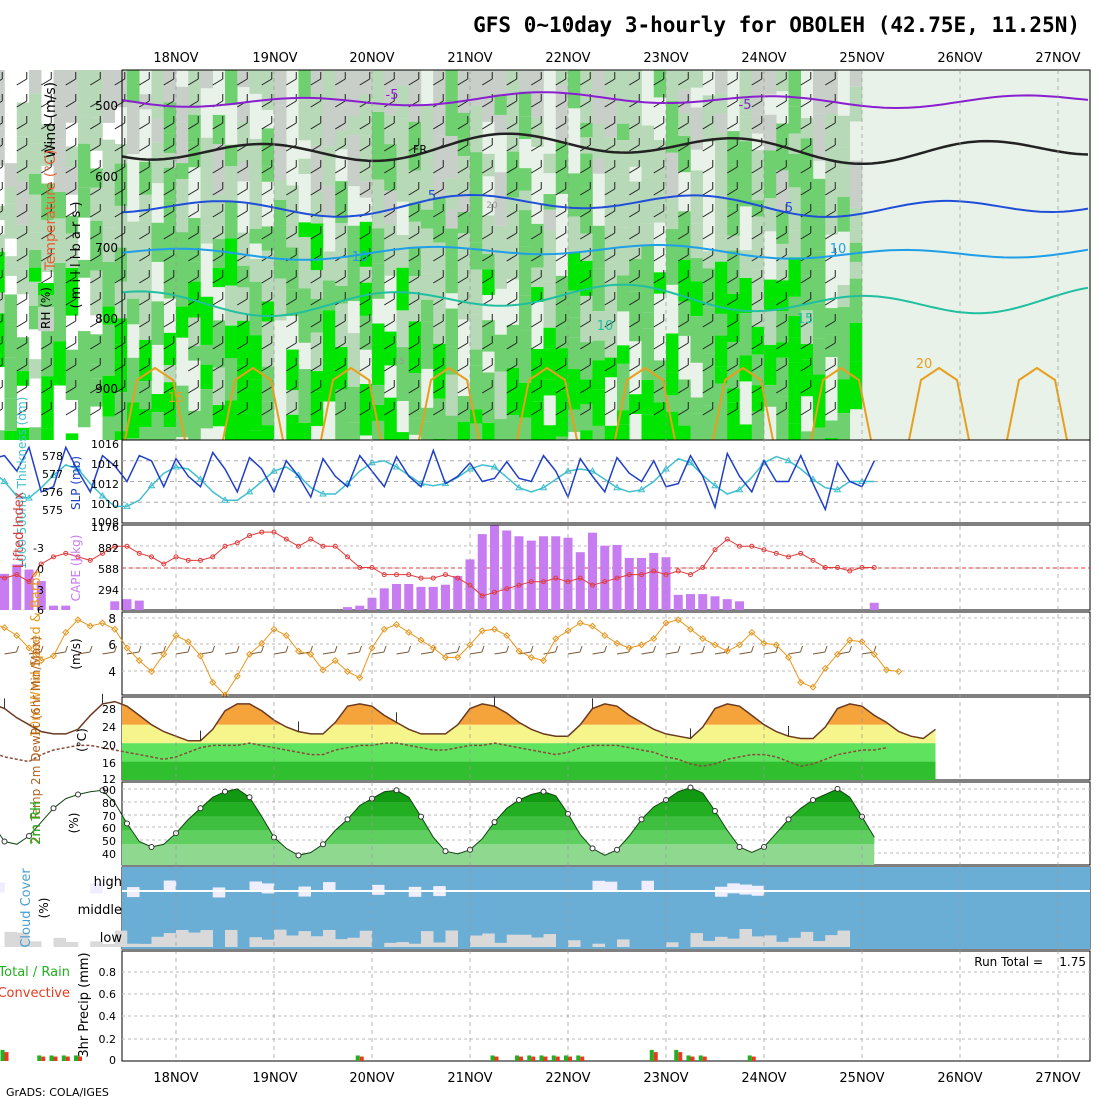 The width and height of the screenshot is (1100, 1100). What do you see at coordinates (437, 481) in the screenshot?
I see `thickness-line` at bounding box center [437, 481].